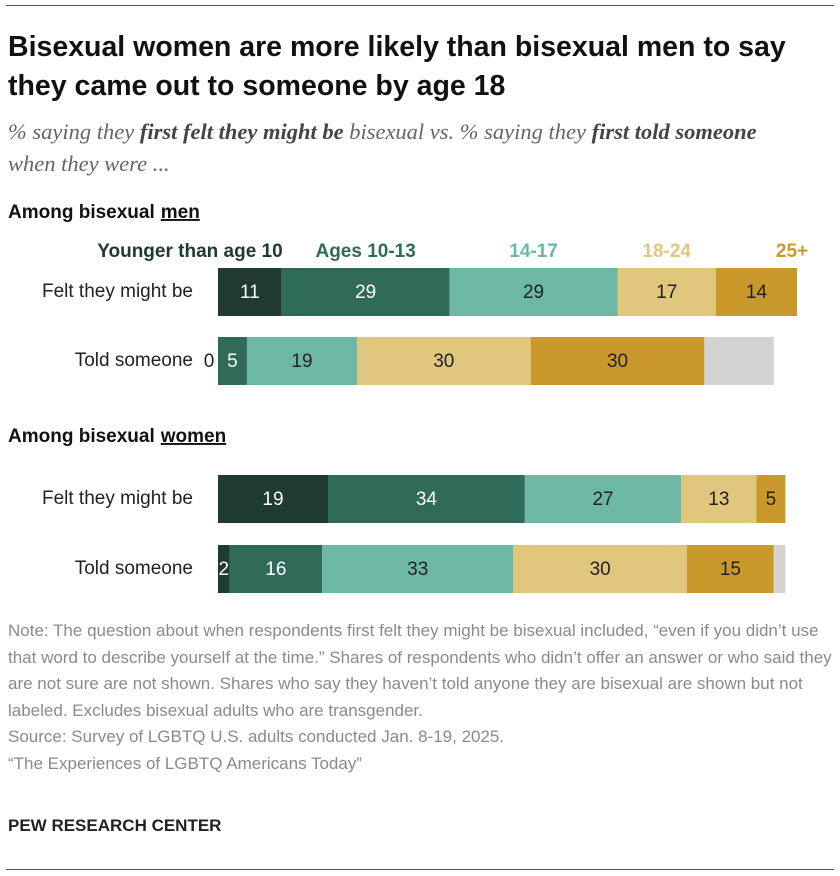  I want to click on data-label: 11, so click(250, 292).